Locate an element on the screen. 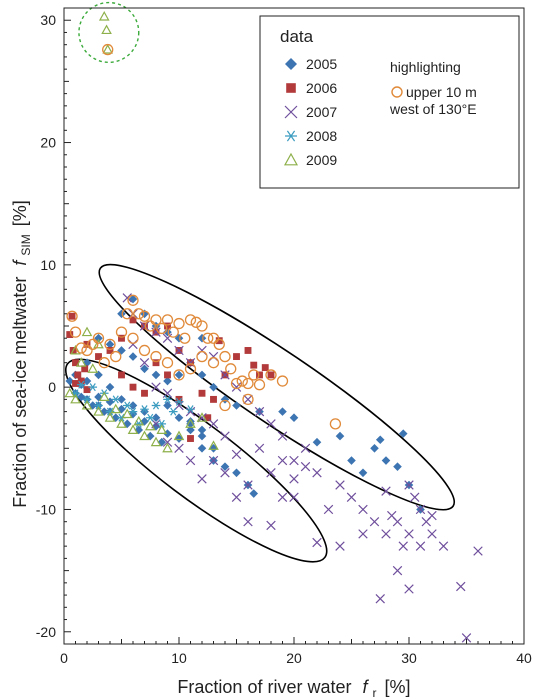 Image resolution: width=537 pixels, height=699 pixels. y-tick-label: -20 is located at coordinates (46, 632).